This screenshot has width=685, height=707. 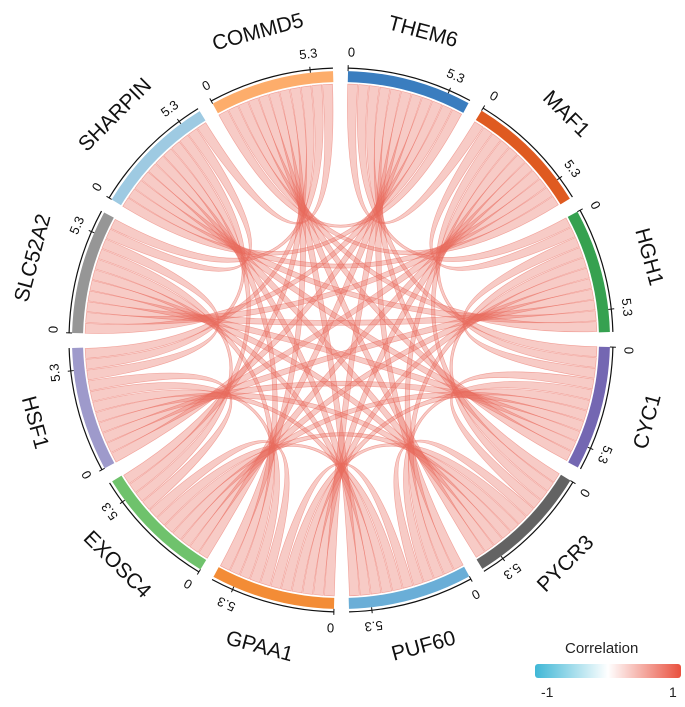 What do you see at coordinates (178, 200) in the screenshot?
I see `chord-link-slc52a2-sharpin` at bounding box center [178, 200].